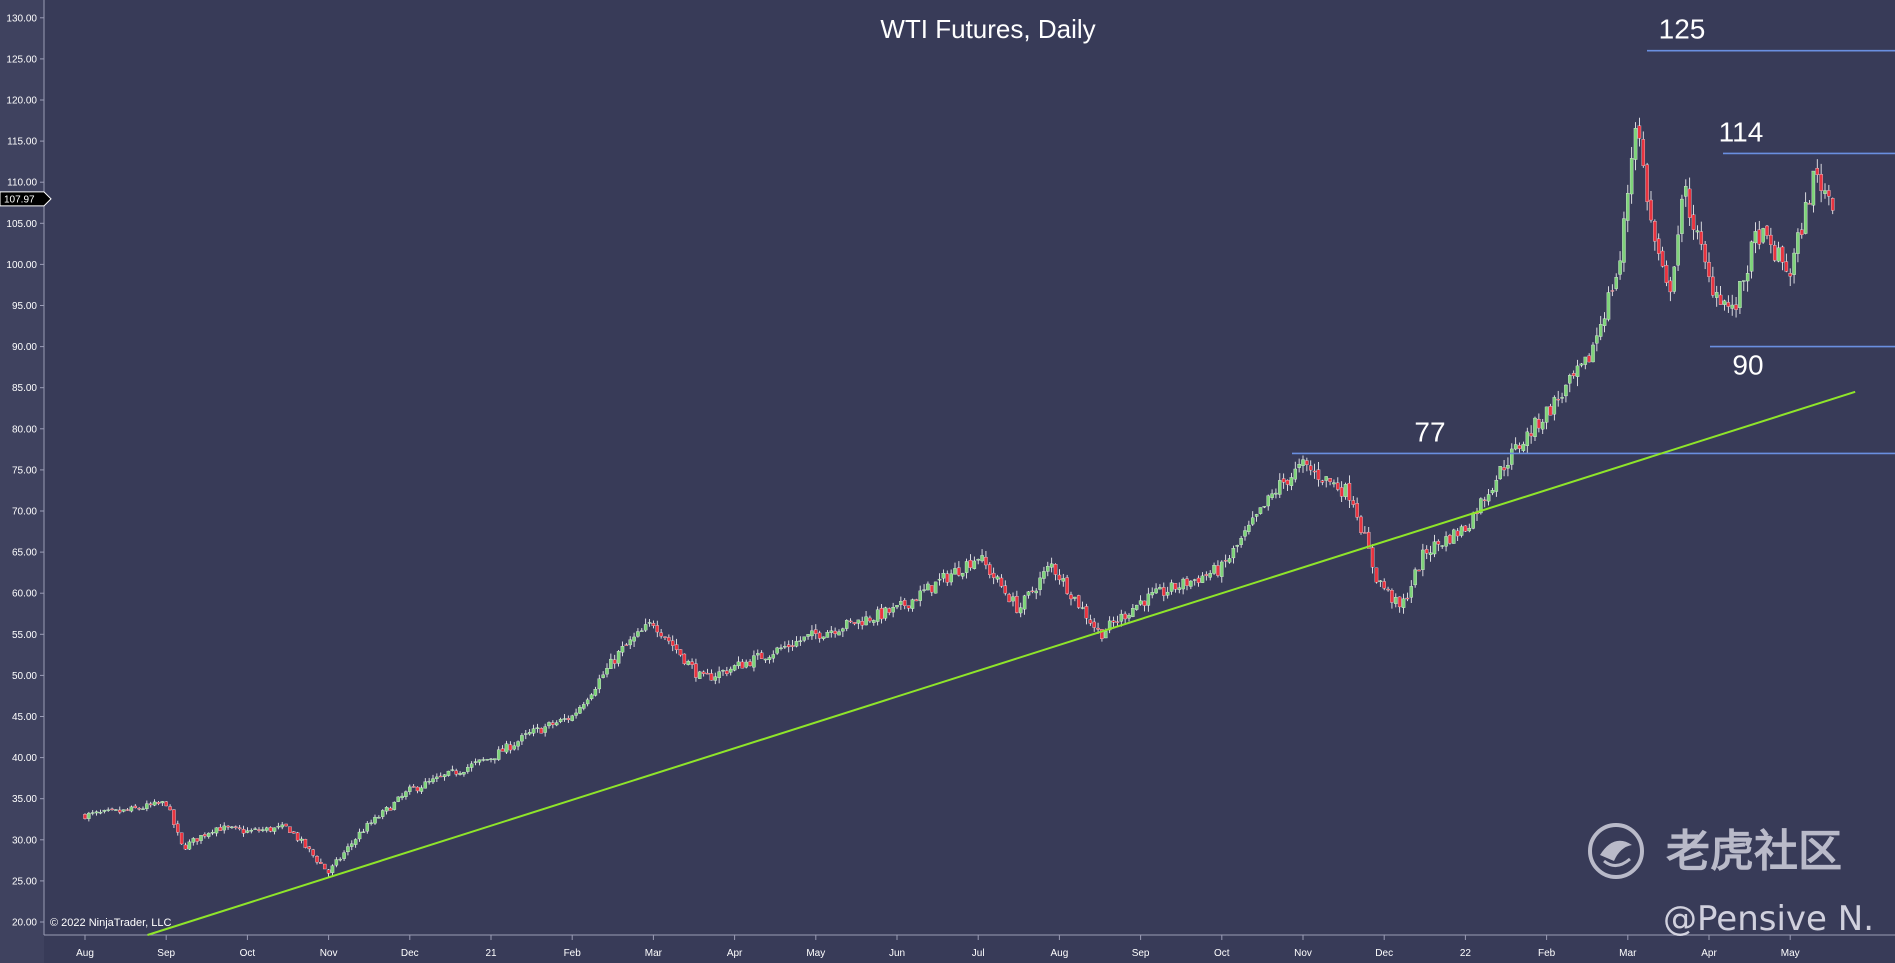 Image resolution: width=1895 pixels, height=963 pixels. What do you see at coordinates (1466, 953) in the screenshot?
I see `x-tick-label: 22` at bounding box center [1466, 953].